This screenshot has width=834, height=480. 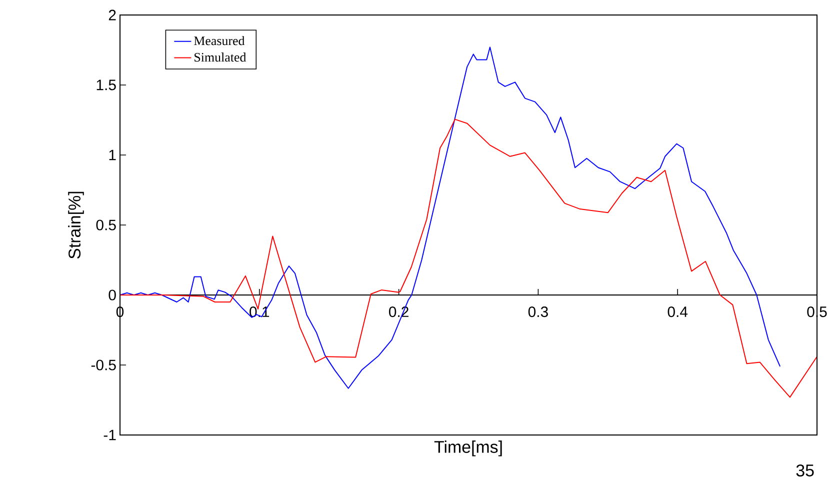 What do you see at coordinates (76, 225) in the screenshot?
I see `y-axis-title: Strain[%]` at bounding box center [76, 225].